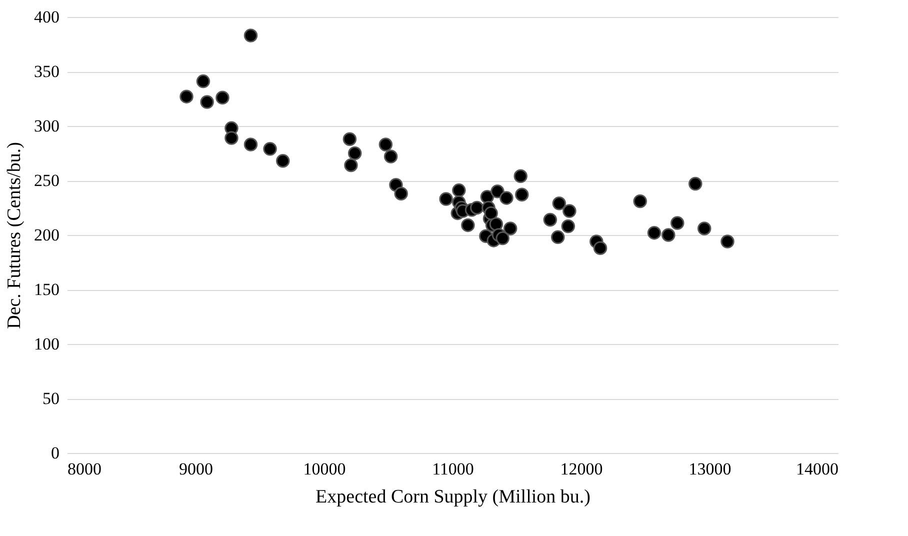  What do you see at coordinates (47, 71) in the screenshot?
I see `y-tick-label: 350` at bounding box center [47, 71].